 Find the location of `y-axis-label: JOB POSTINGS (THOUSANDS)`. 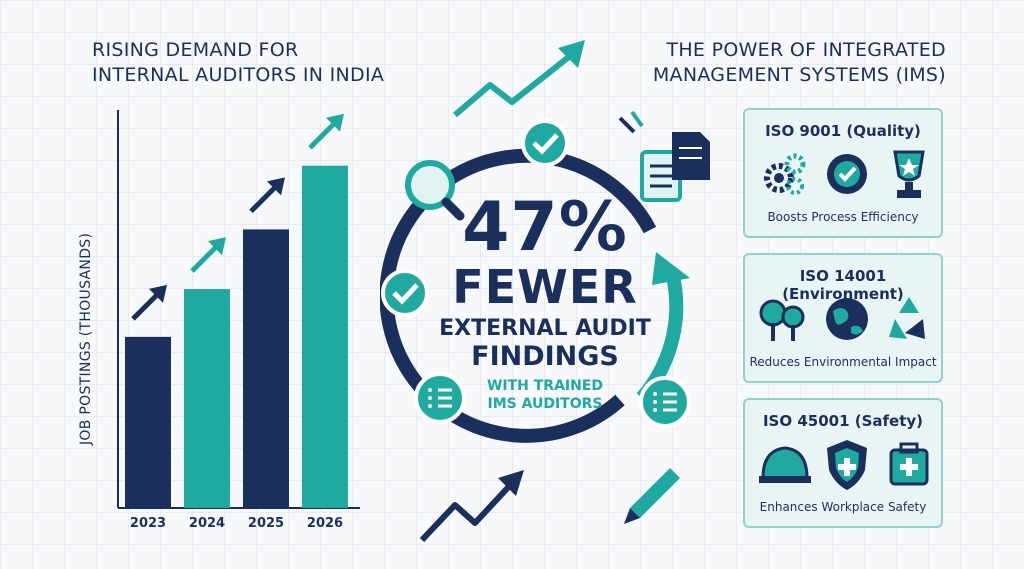

y-axis-label: JOB POSTINGS (THOUSANDS) is located at coordinates (86, 338).